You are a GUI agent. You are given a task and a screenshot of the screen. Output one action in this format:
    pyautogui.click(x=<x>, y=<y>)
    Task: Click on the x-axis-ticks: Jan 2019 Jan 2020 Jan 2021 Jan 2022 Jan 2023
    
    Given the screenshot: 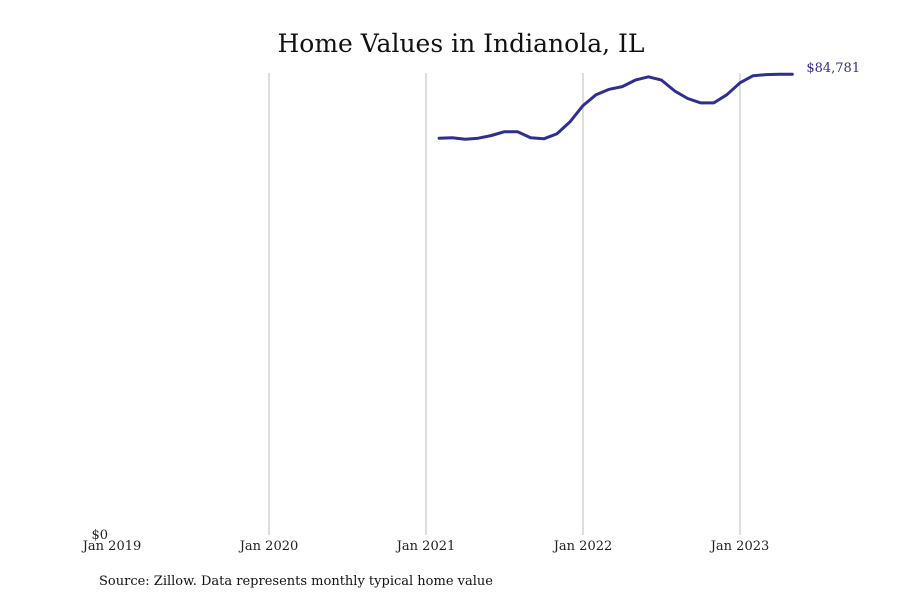 What is the action you would take?
    pyautogui.click(x=425, y=546)
    